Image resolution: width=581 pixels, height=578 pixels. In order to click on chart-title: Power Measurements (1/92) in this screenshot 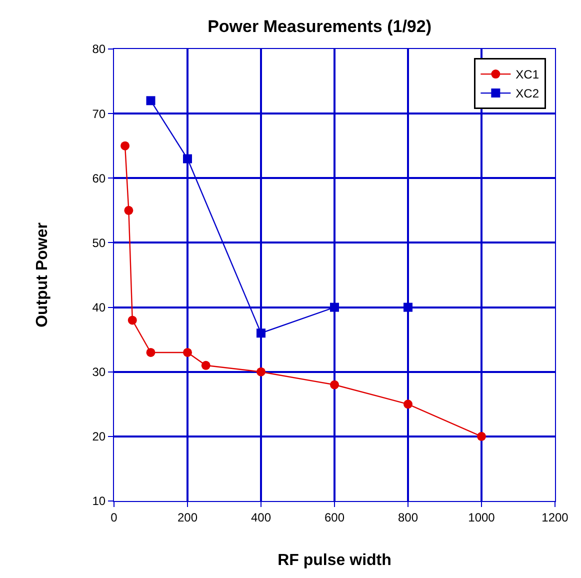, I will do `click(320, 26)`.